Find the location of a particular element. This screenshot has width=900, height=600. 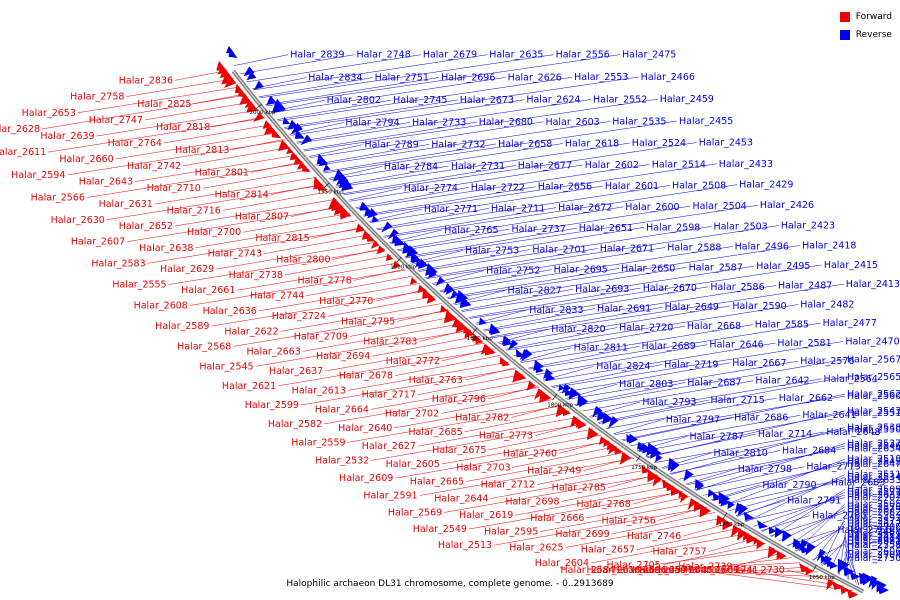

gene-label: Halar_2535 is located at coordinates (639, 121).